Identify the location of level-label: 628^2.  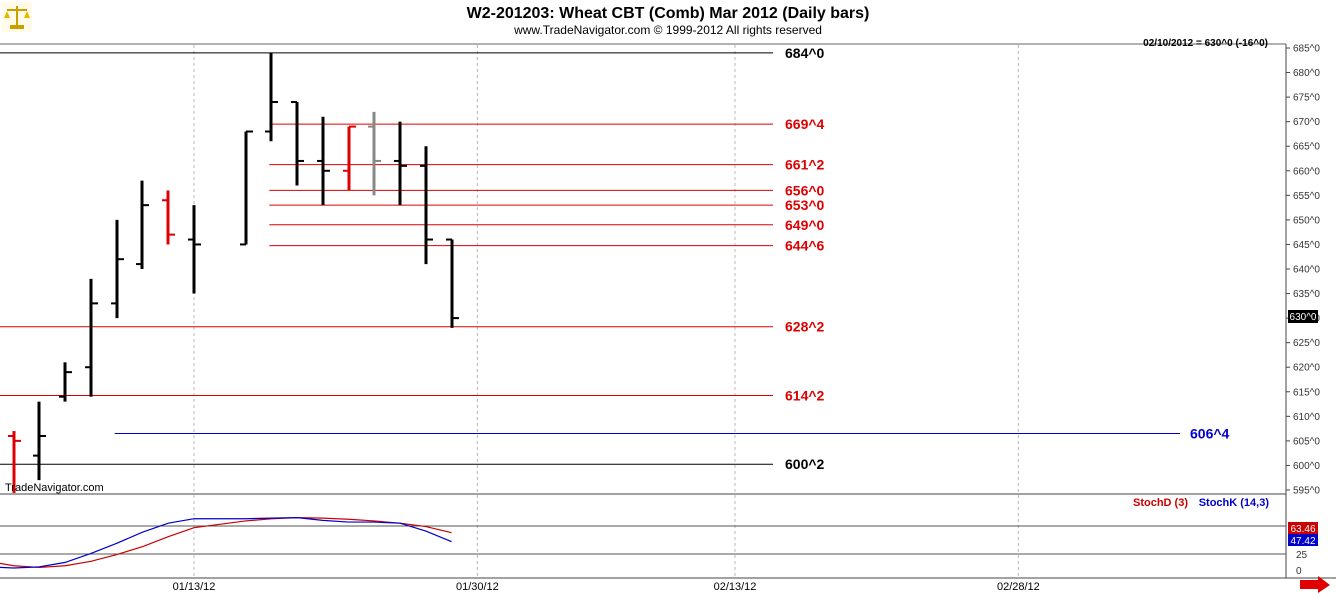
(805, 327).